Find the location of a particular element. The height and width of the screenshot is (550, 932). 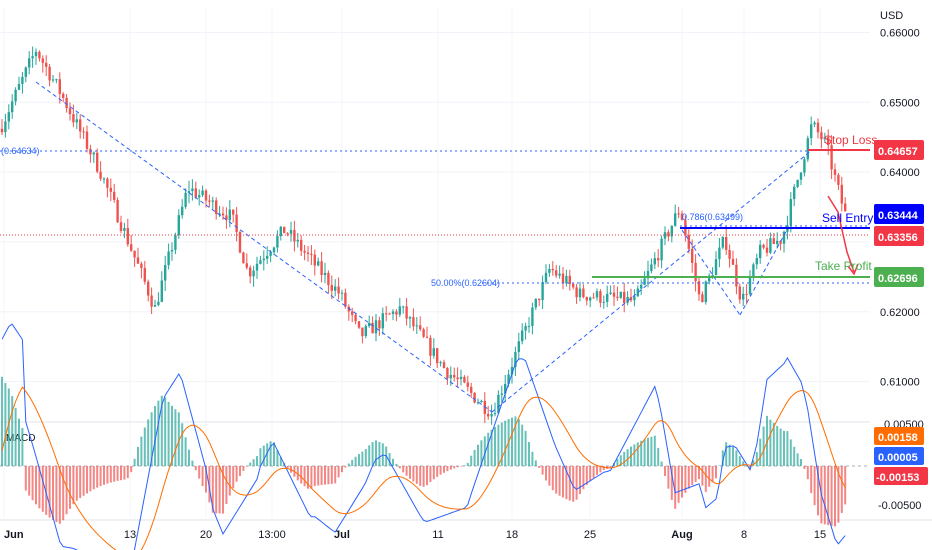

macd-value-badge is located at coordinates (899, 436).